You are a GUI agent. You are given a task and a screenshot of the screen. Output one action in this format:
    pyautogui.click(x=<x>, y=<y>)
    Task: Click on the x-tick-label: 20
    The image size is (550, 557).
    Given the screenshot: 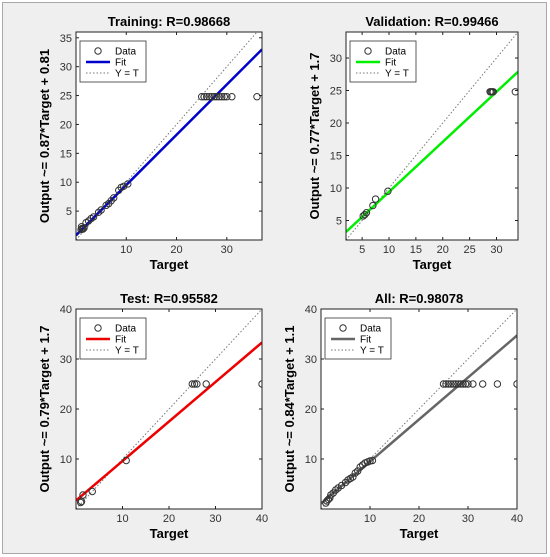 What is the action you would take?
    pyautogui.click(x=419, y=519)
    